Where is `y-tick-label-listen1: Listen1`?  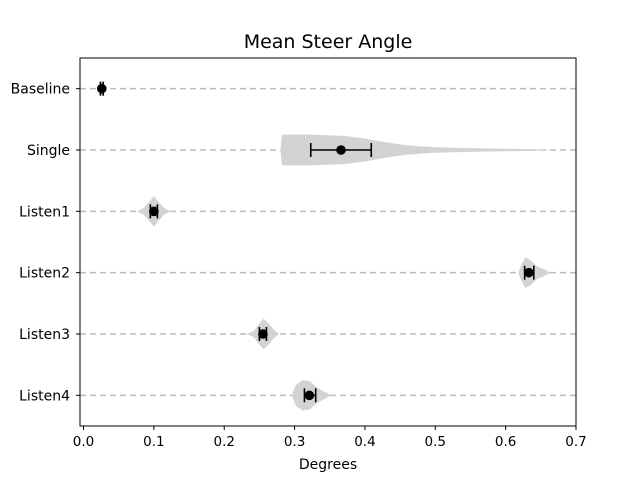
y-tick-label-listen1: Listen1 is located at coordinates (44, 212).